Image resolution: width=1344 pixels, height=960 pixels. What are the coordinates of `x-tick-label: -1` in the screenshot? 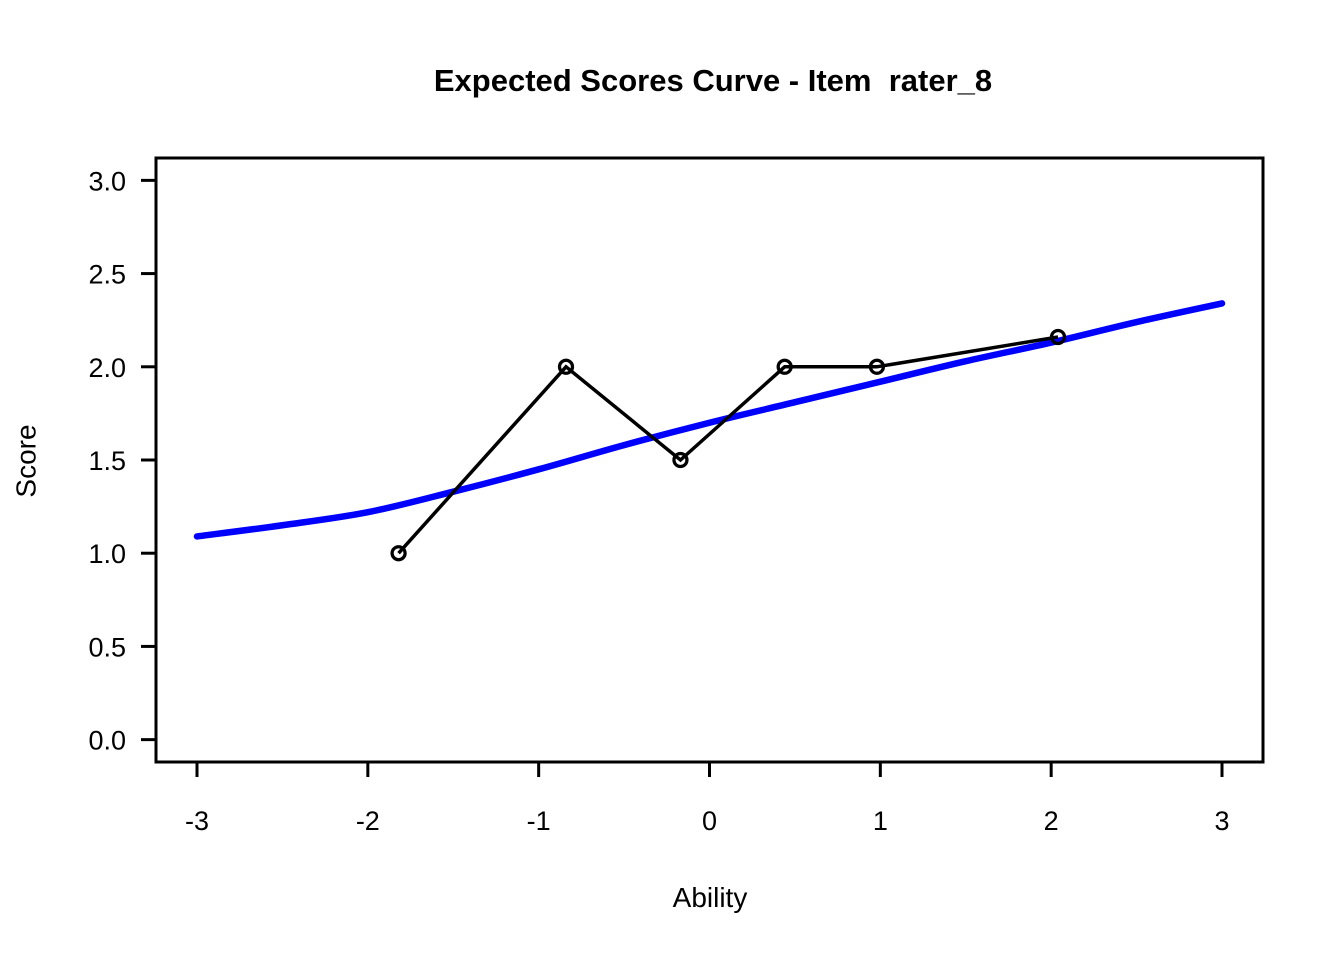 It's located at (539, 821).